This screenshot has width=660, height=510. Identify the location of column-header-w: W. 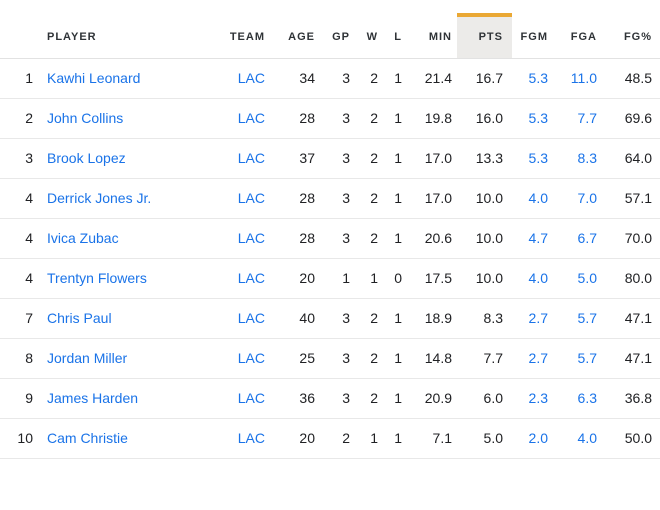
(369, 29).